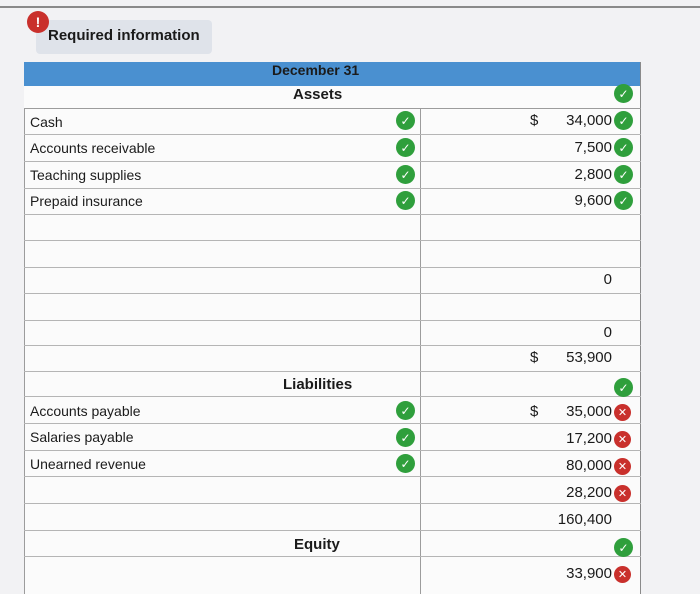  Describe the element at coordinates (589, 492) in the screenshot. I see `liability-extra-value: 28,200` at that location.